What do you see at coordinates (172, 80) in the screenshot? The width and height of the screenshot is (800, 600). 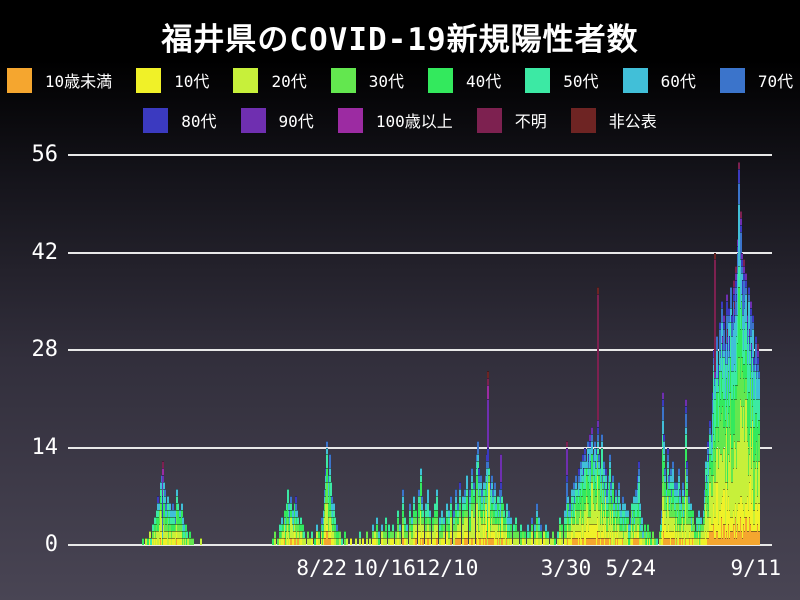 I see `legend-item: 10代` at bounding box center [172, 80].